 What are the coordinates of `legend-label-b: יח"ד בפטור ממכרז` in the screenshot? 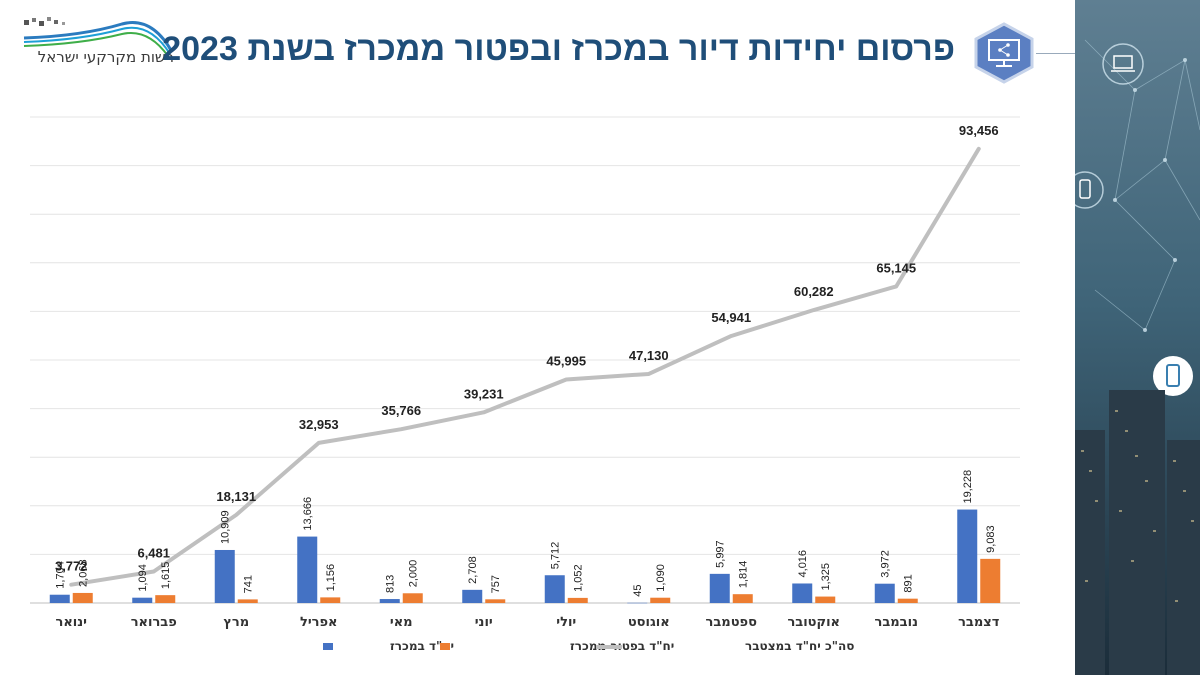 It's located at (622, 646).